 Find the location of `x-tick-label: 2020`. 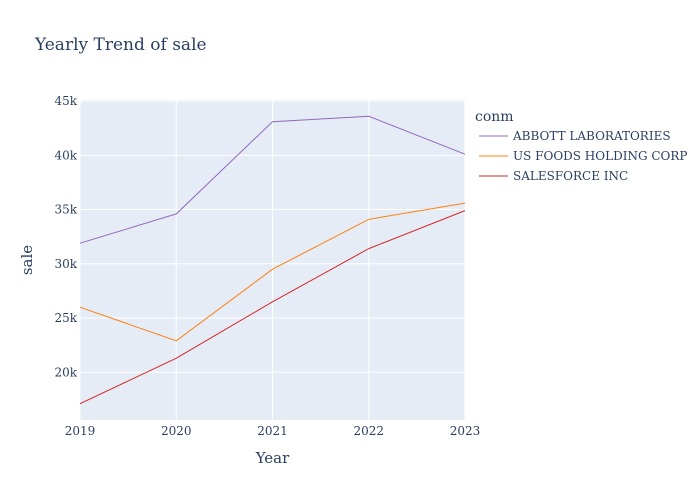

x-tick-label: 2020 is located at coordinates (176, 431).